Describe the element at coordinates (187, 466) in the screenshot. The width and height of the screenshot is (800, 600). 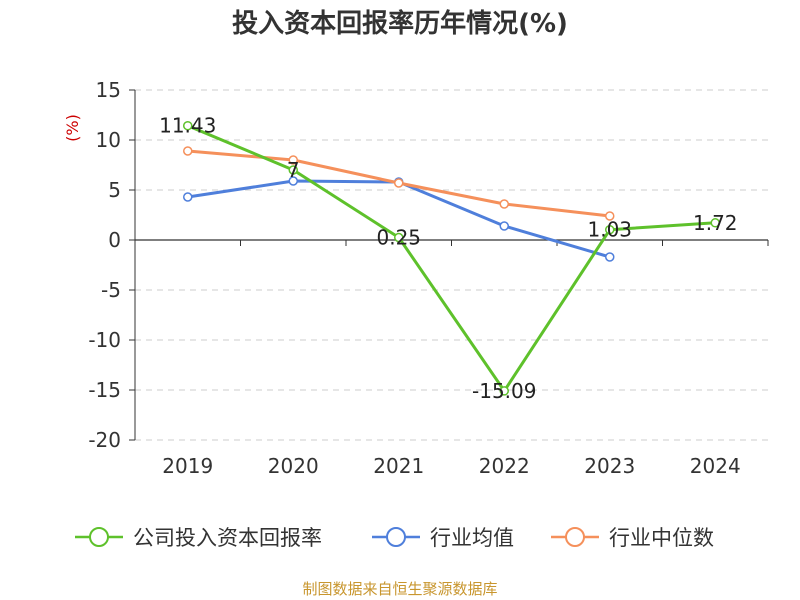
I see `x-tick-label: 2019` at that location.